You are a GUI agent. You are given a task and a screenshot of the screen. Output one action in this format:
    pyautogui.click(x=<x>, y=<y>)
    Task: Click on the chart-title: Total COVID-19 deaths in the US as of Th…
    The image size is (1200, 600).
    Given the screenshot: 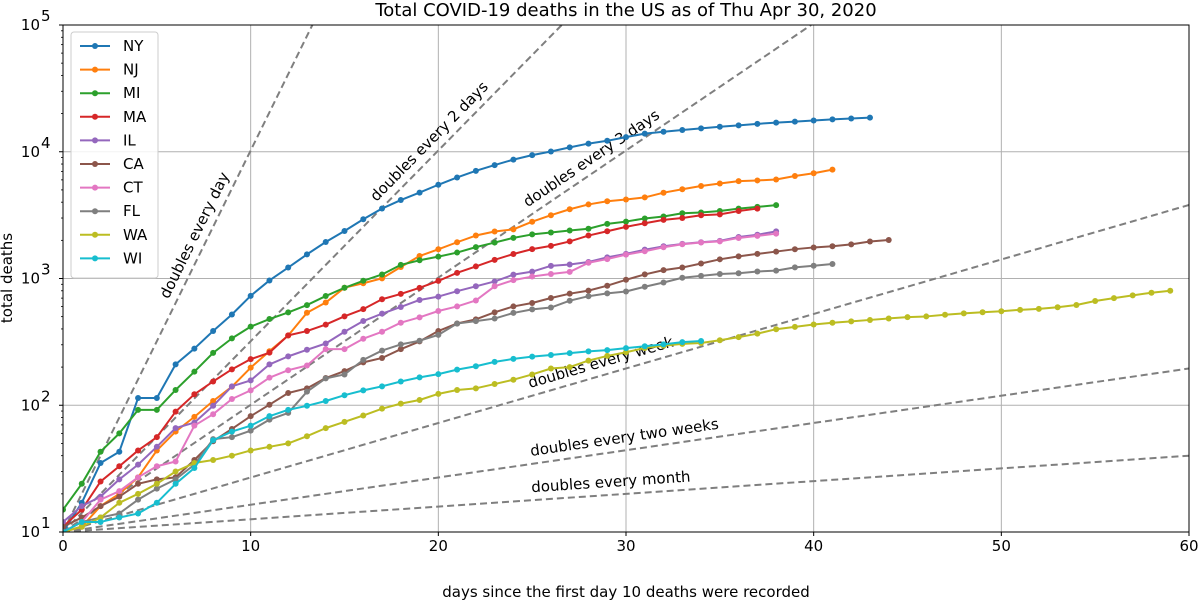 What is the action you would take?
    pyautogui.click(x=625, y=10)
    